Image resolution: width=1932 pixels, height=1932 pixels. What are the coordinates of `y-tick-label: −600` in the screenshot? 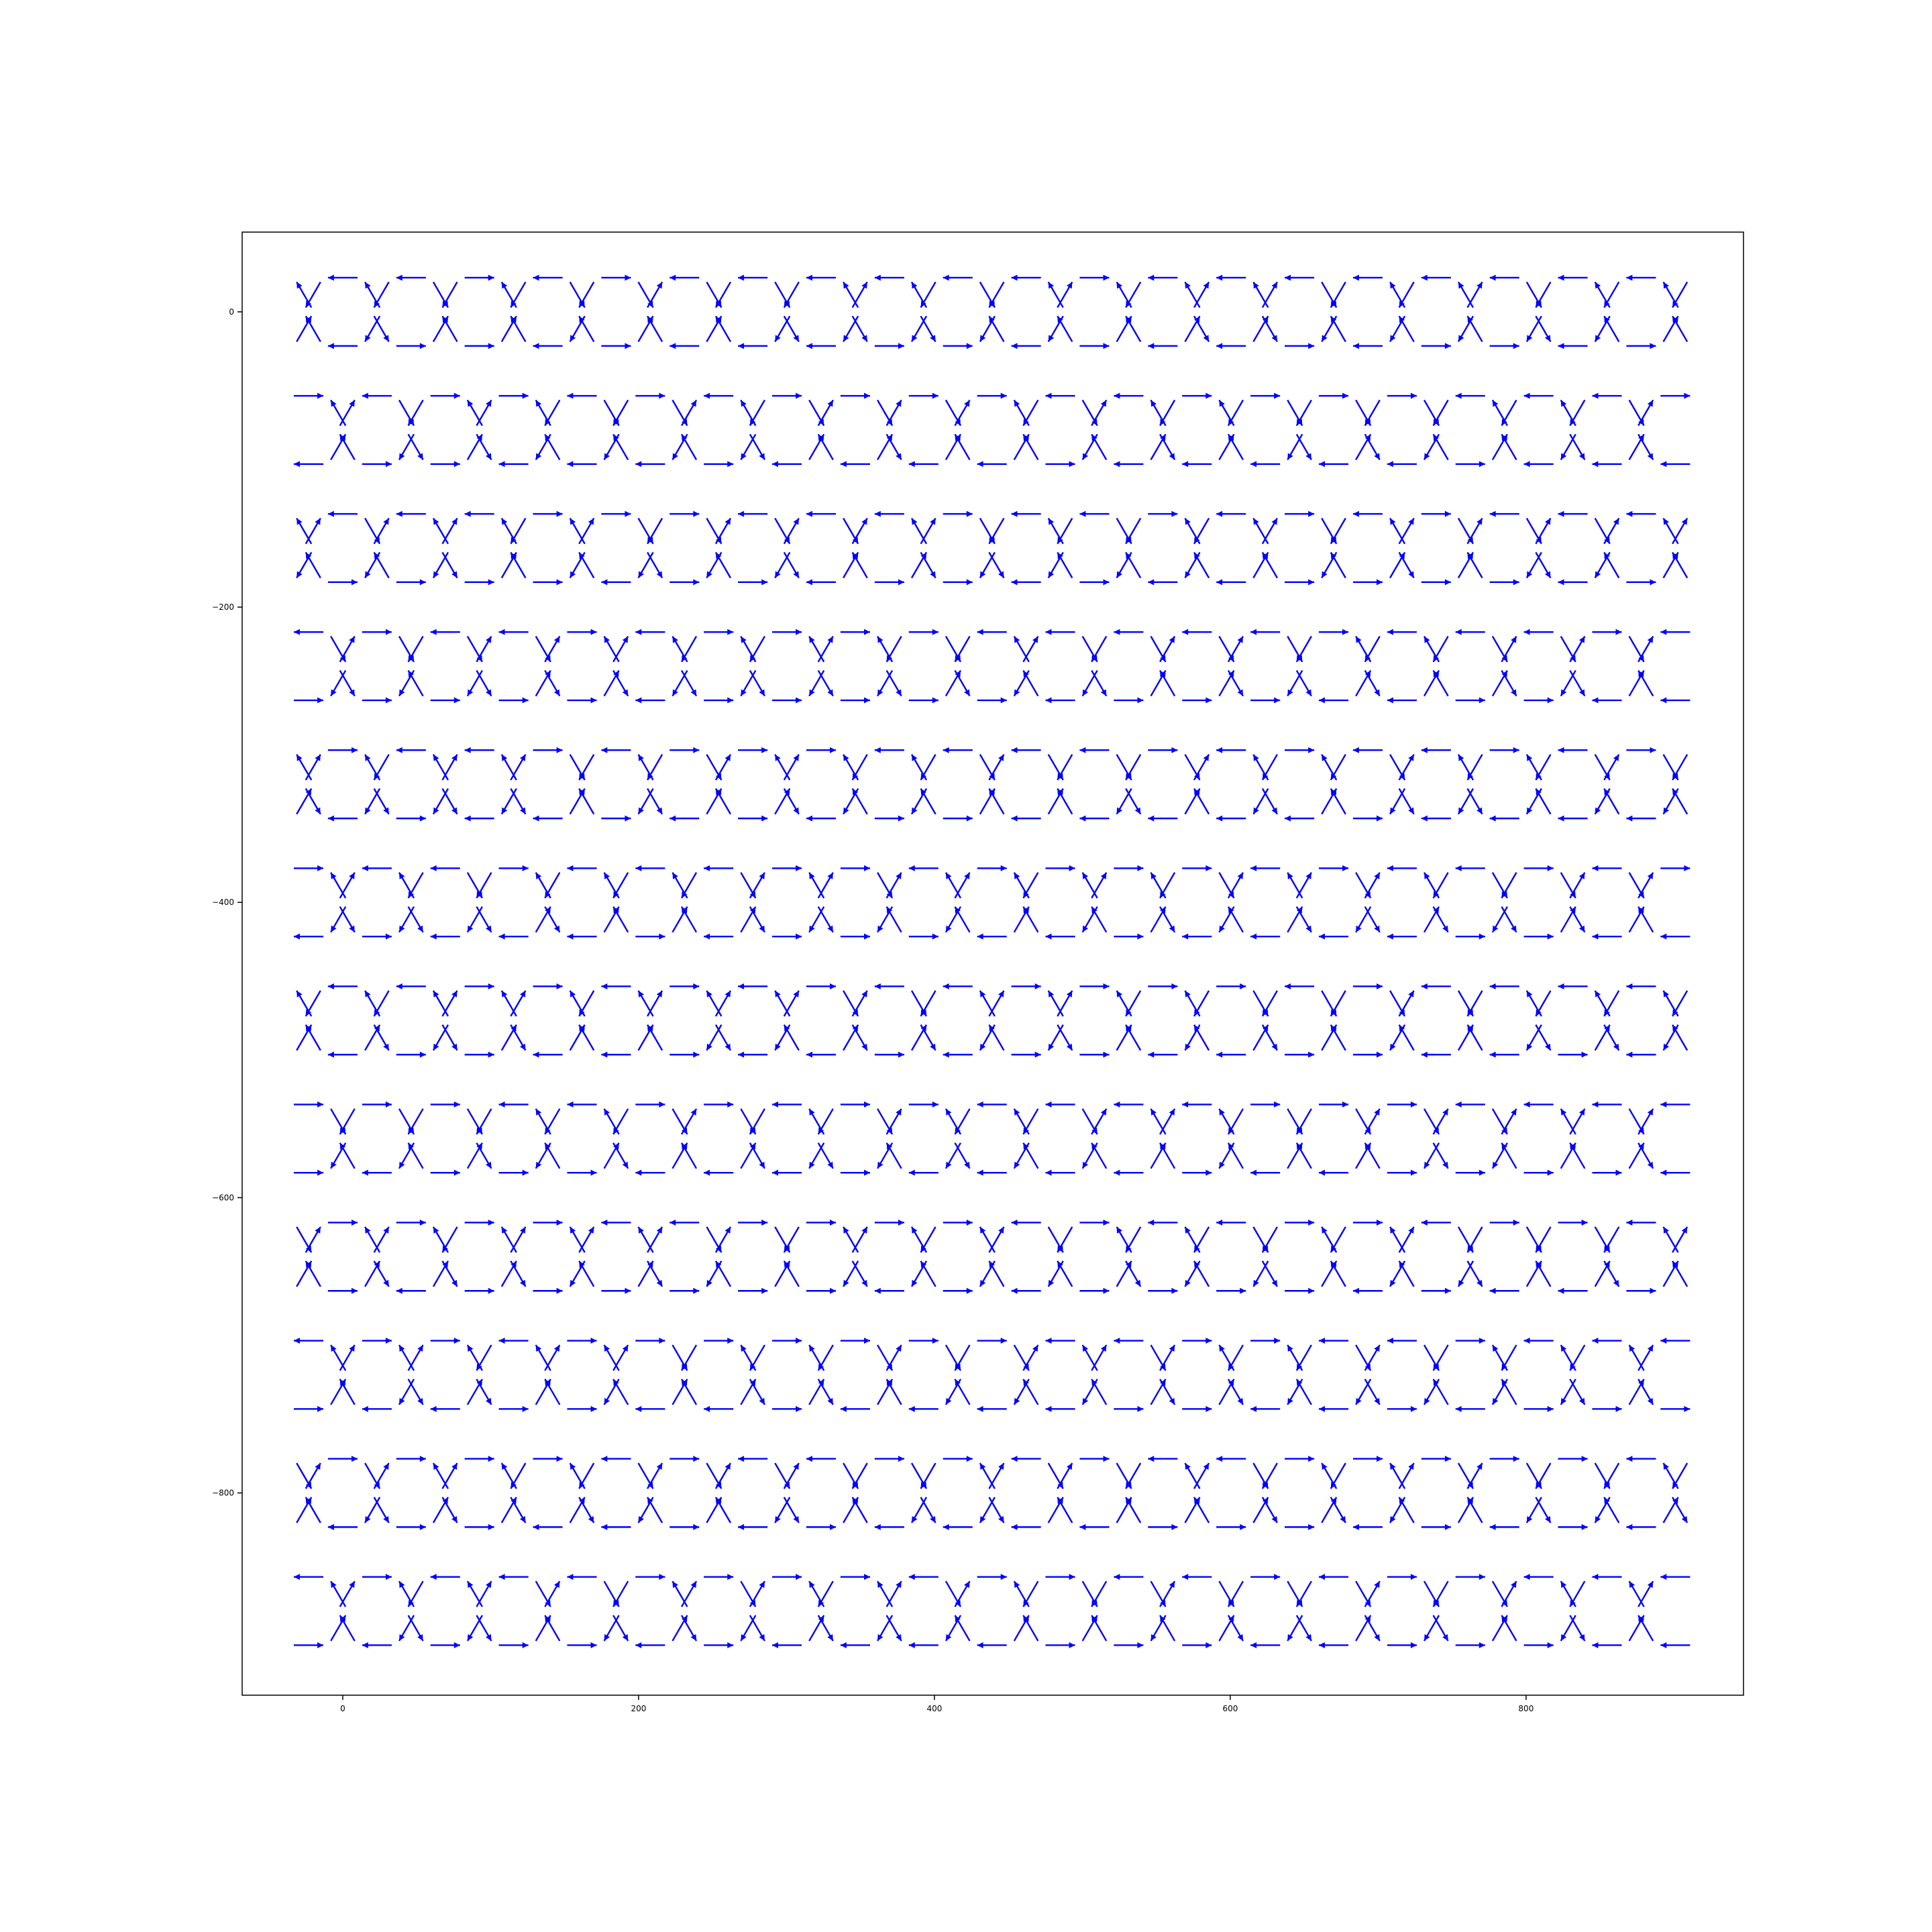 It's located at (223, 1197).